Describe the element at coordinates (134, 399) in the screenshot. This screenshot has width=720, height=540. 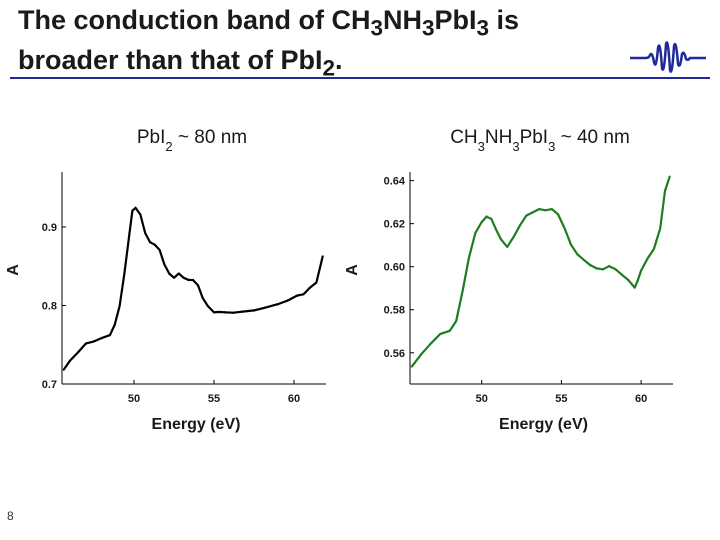
I see `x-tick-label: 50` at that location.